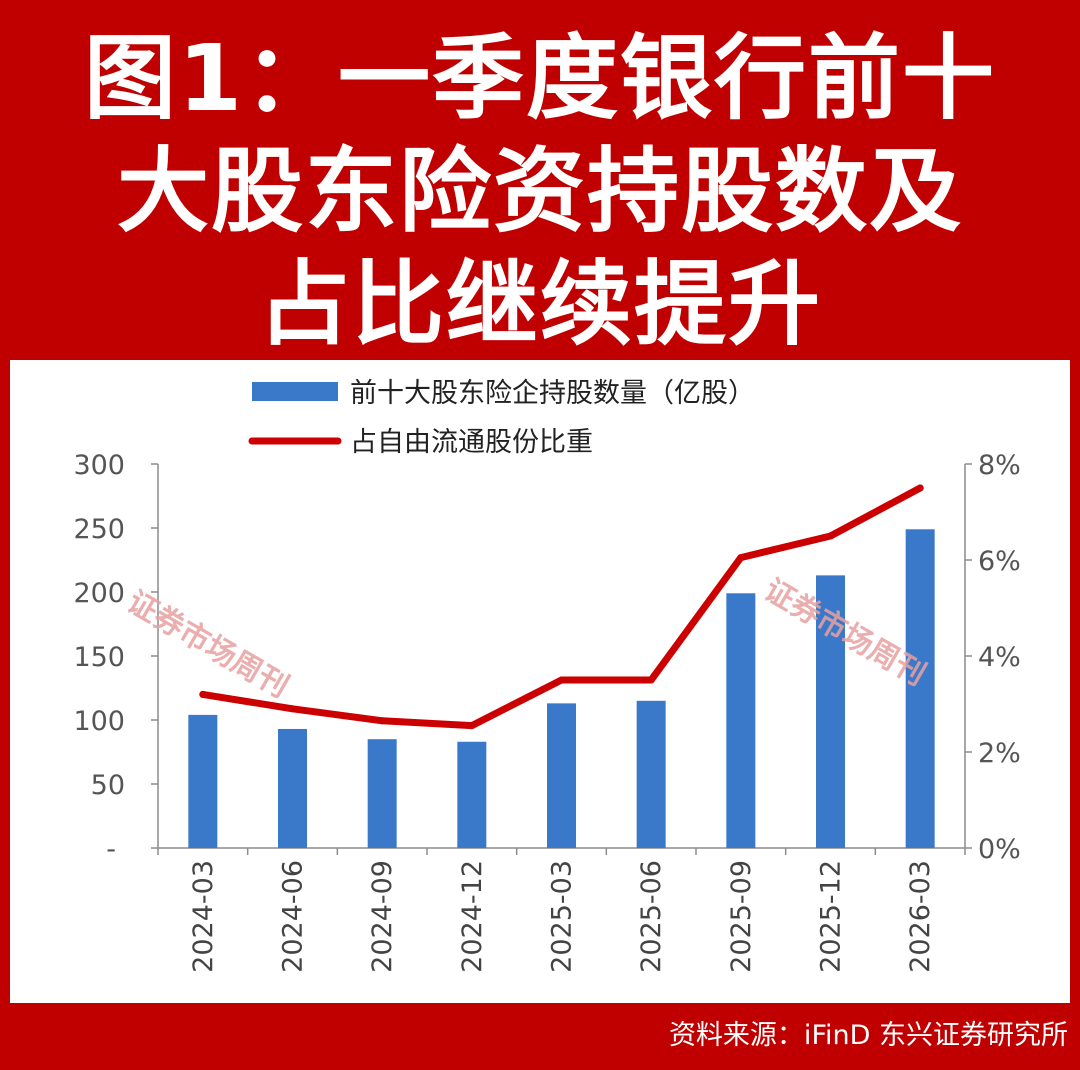 The image size is (1080, 1070). Describe the element at coordinates (999, 561) in the screenshot. I see `y-right-tick-label: 6%` at that location.